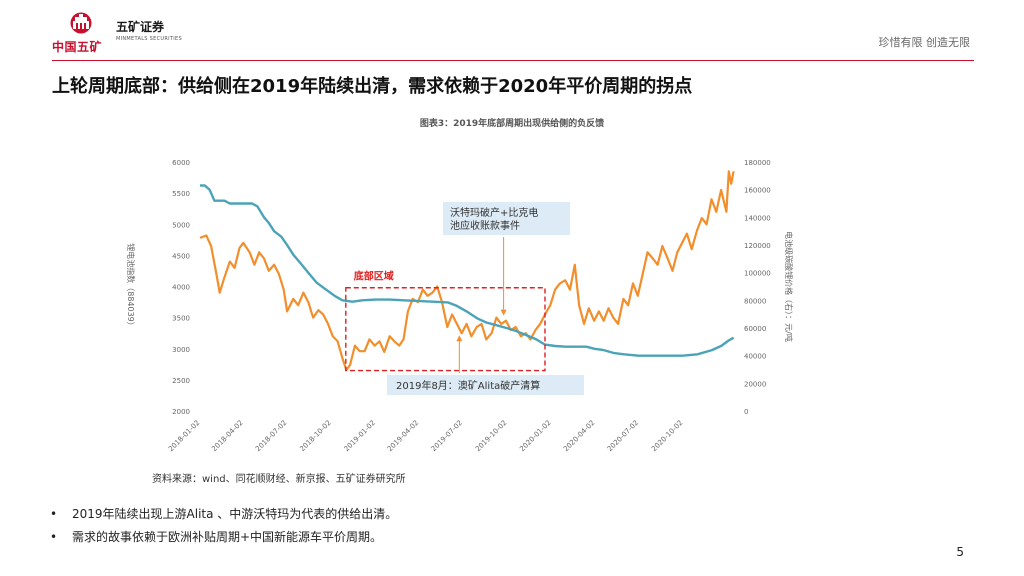 This screenshot has width=1024, height=576. Describe the element at coordinates (181, 319) in the screenshot. I see `left-axis-tick-label: 3500` at that location.